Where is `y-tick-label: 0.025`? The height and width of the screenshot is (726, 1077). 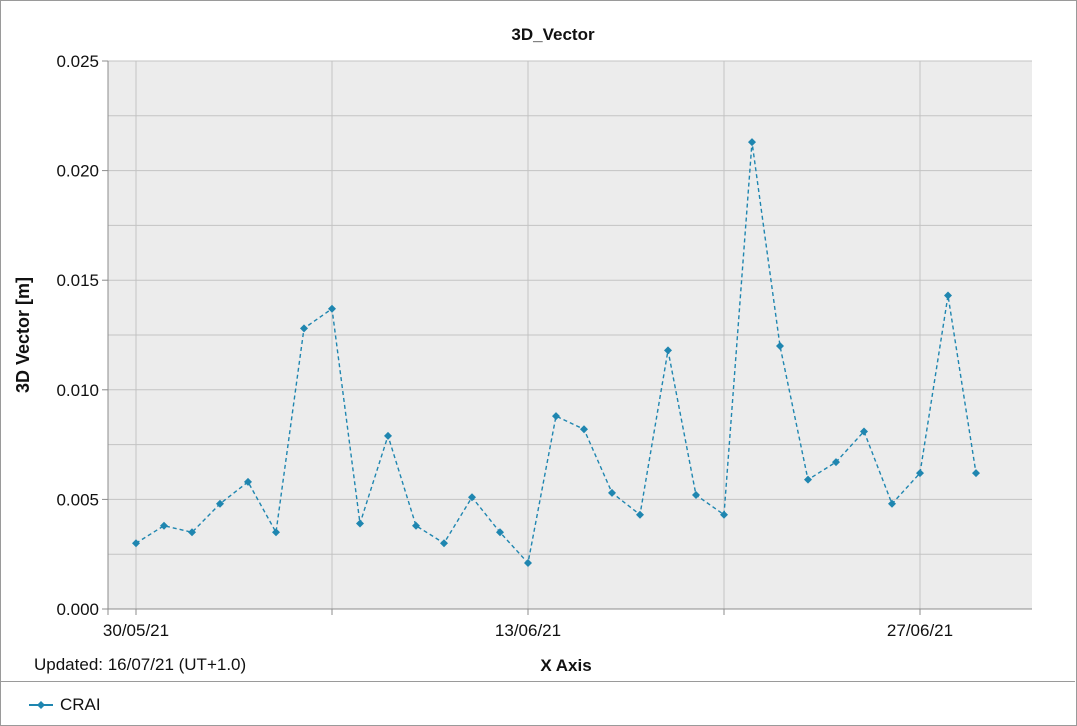 y-tick-label: 0.025 is located at coordinates (77, 61).